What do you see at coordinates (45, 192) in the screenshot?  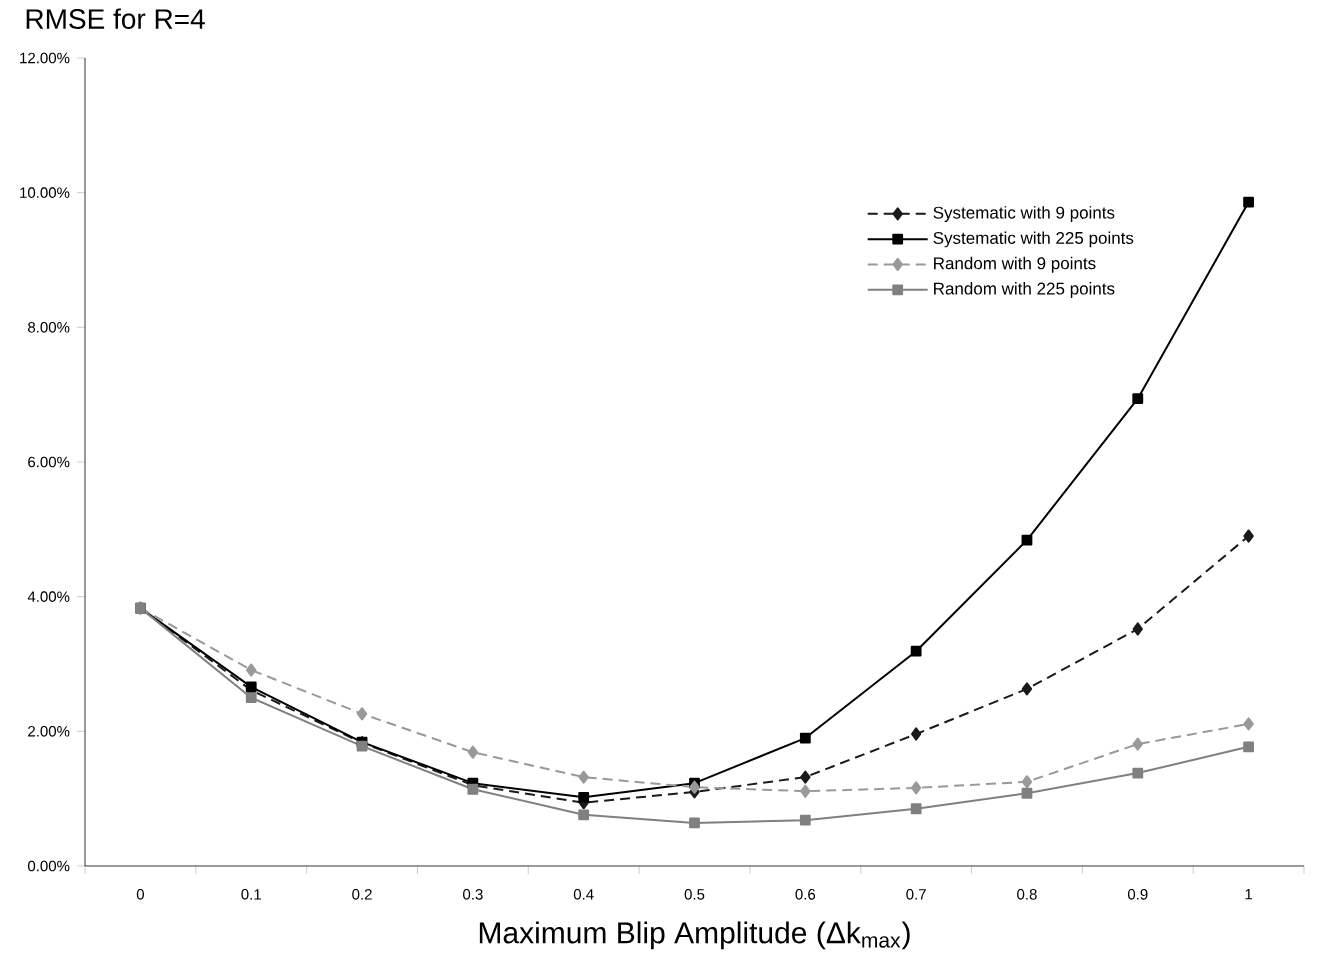 I see `y-tick-label: 10.00%` at bounding box center [45, 192].